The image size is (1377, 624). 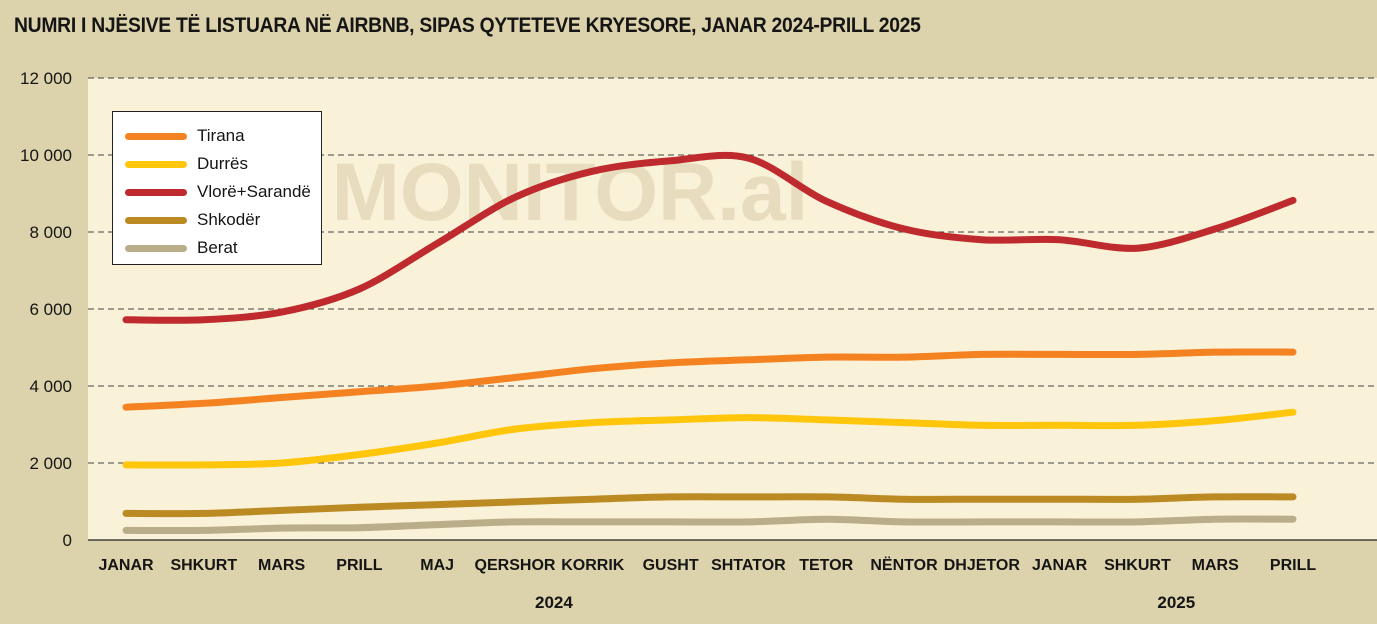 What do you see at coordinates (709, 379) in the screenshot?
I see `series-line-tirana` at bounding box center [709, 379].